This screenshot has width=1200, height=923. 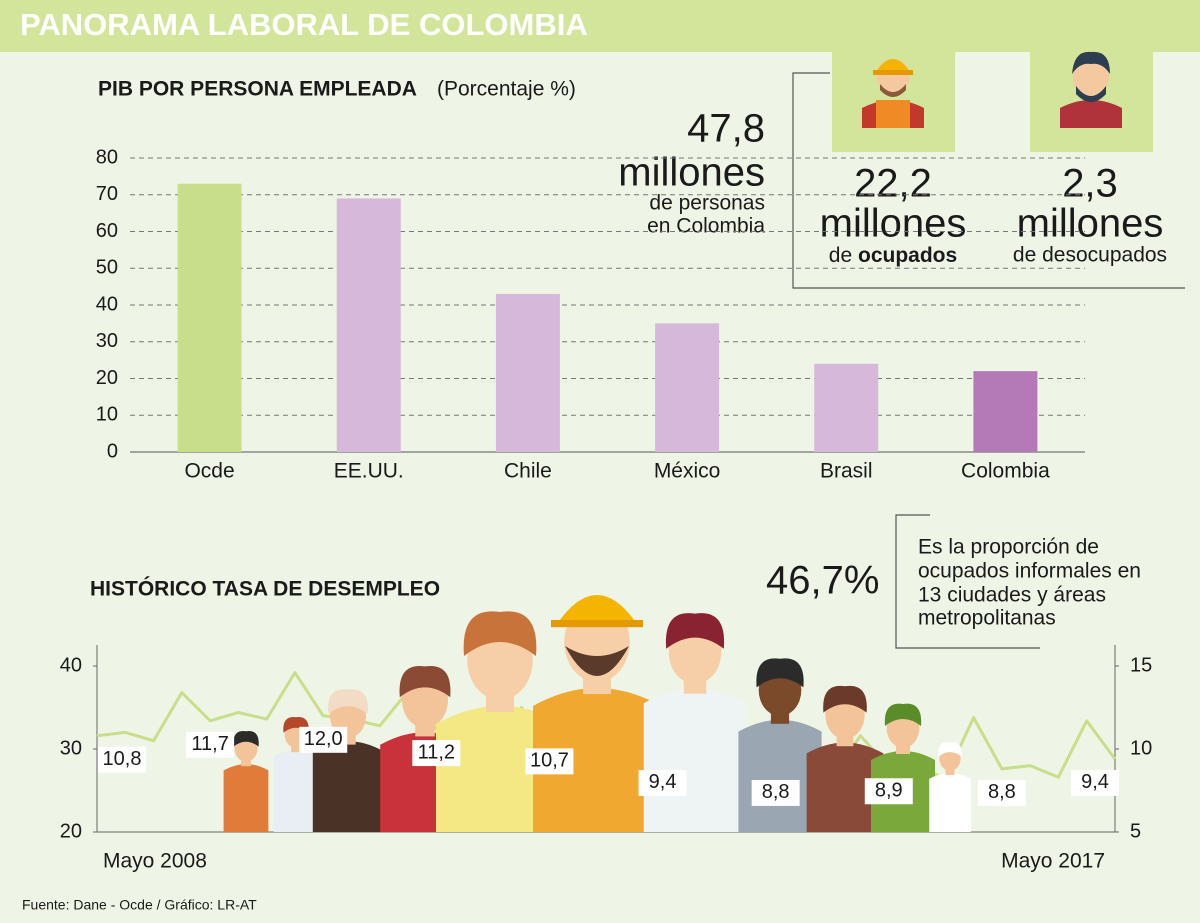 I want to click on header-band, so click(x=600, y=26).